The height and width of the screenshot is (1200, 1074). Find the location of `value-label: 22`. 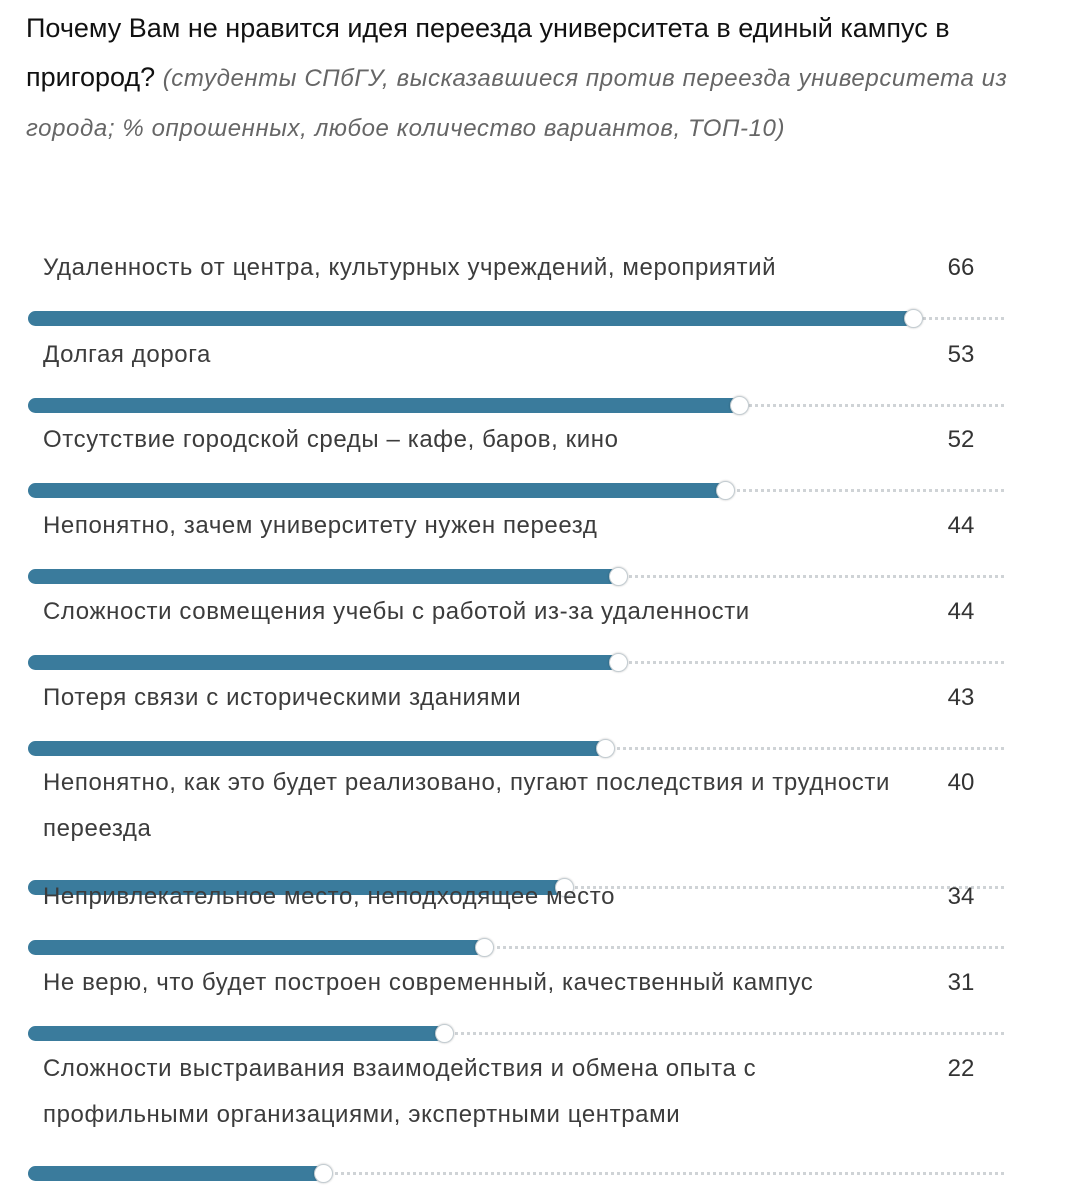

value-label: 22 is located at coordinates (961, 1068).